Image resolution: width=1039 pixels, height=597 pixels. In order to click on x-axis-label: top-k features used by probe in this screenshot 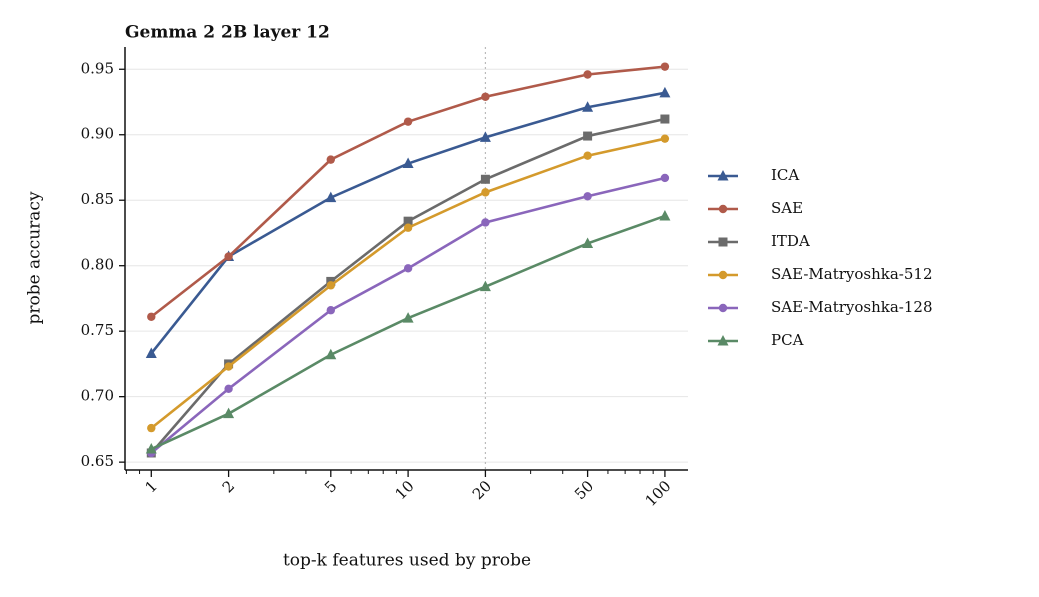, I will do `click(407, 561)`.